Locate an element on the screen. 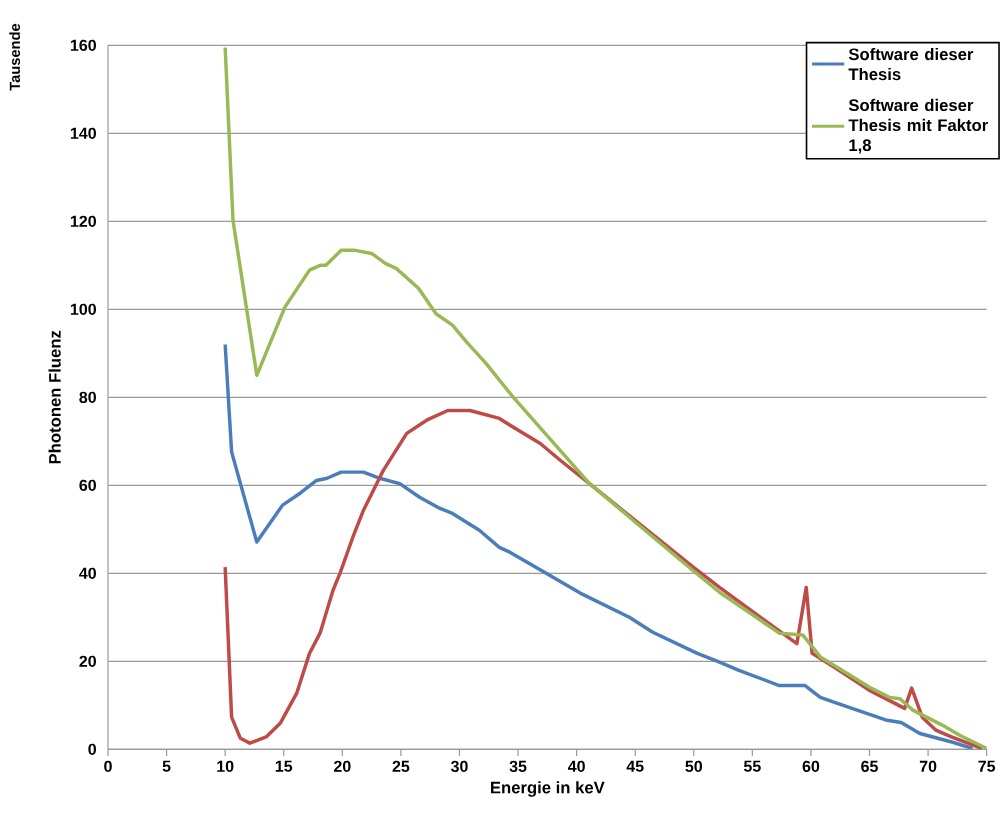 This screenshot has height=837, width=1004. y-tick-label: 0 is located at coordinates (92, 749).